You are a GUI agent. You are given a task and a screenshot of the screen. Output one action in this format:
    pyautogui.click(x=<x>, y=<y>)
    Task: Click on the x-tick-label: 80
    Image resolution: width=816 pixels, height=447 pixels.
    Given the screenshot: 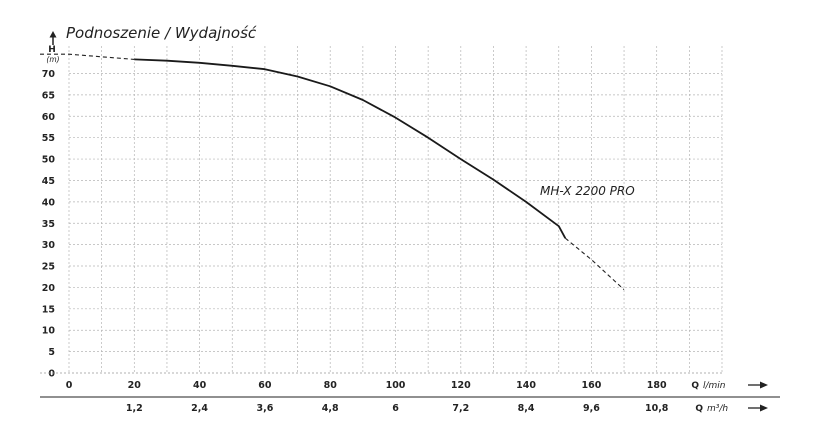 What is the action you would take?
    pyautogui.click(x=331, y=385)
    